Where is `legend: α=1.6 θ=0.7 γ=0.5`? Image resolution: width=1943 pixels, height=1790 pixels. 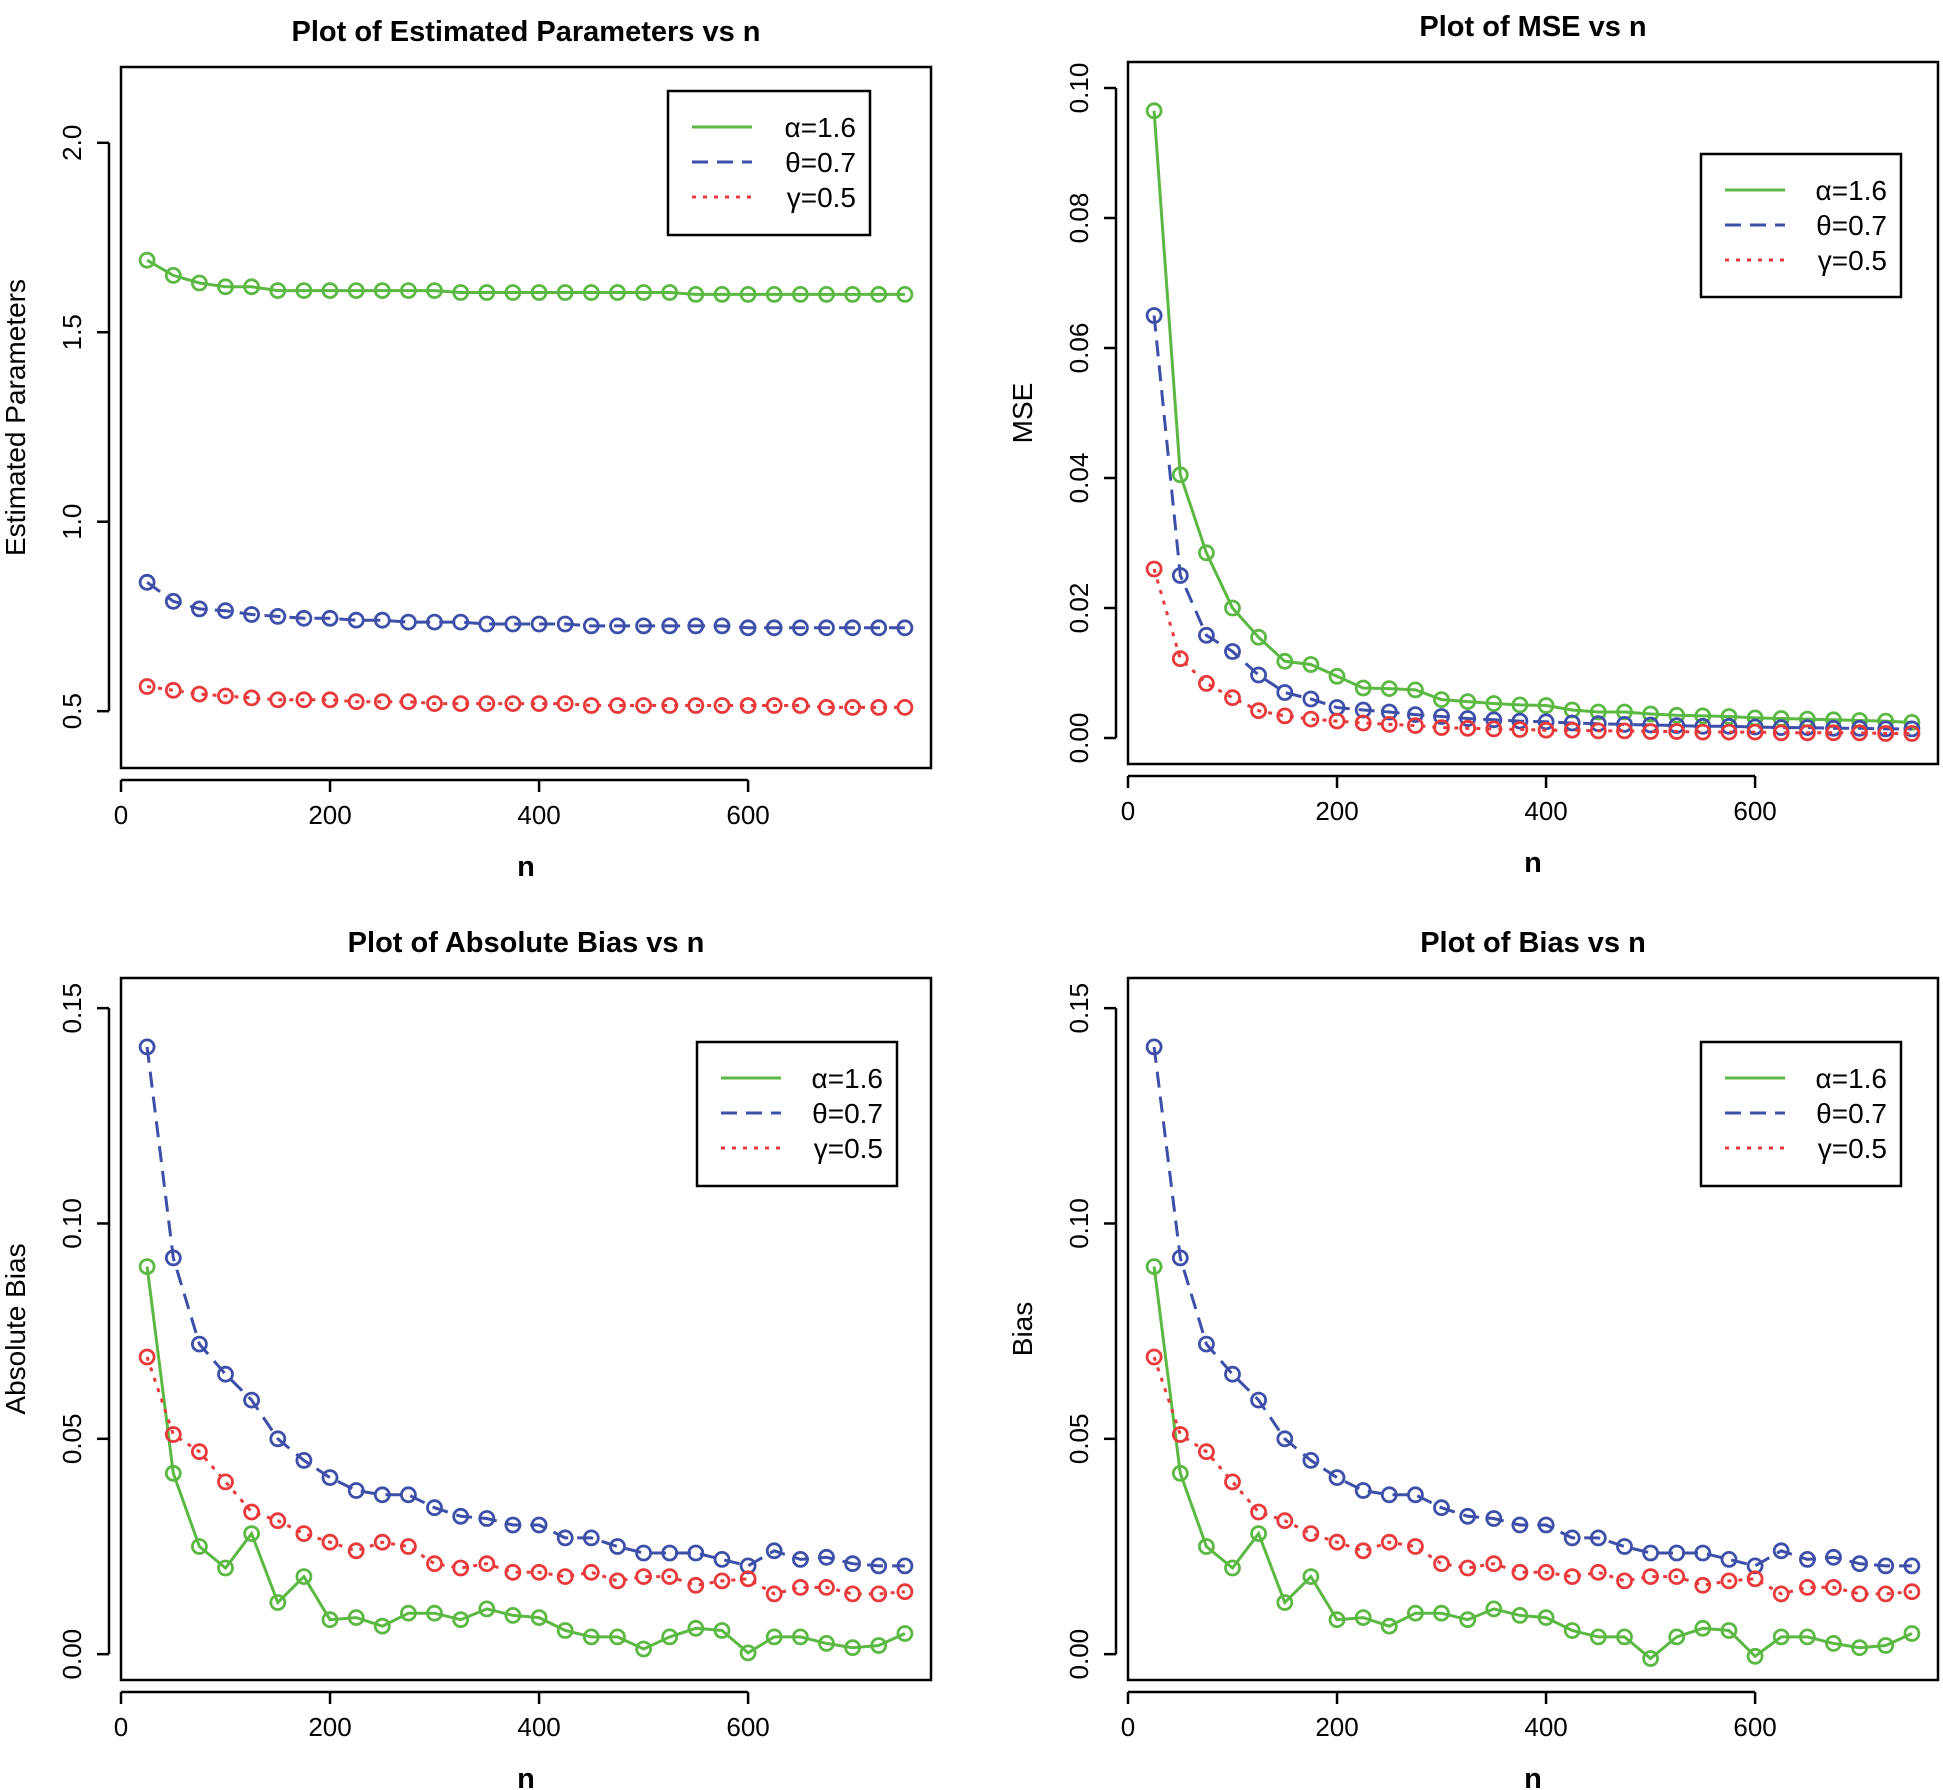
legend: α=1.6 θ=0.7 γ=0.5 is located at coordinates (1801, 225).